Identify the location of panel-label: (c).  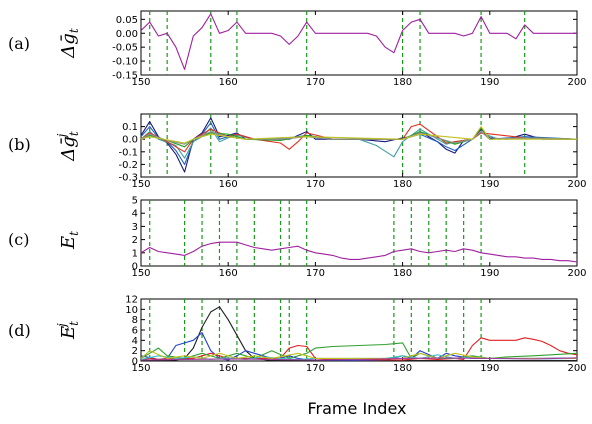
(18, 239).